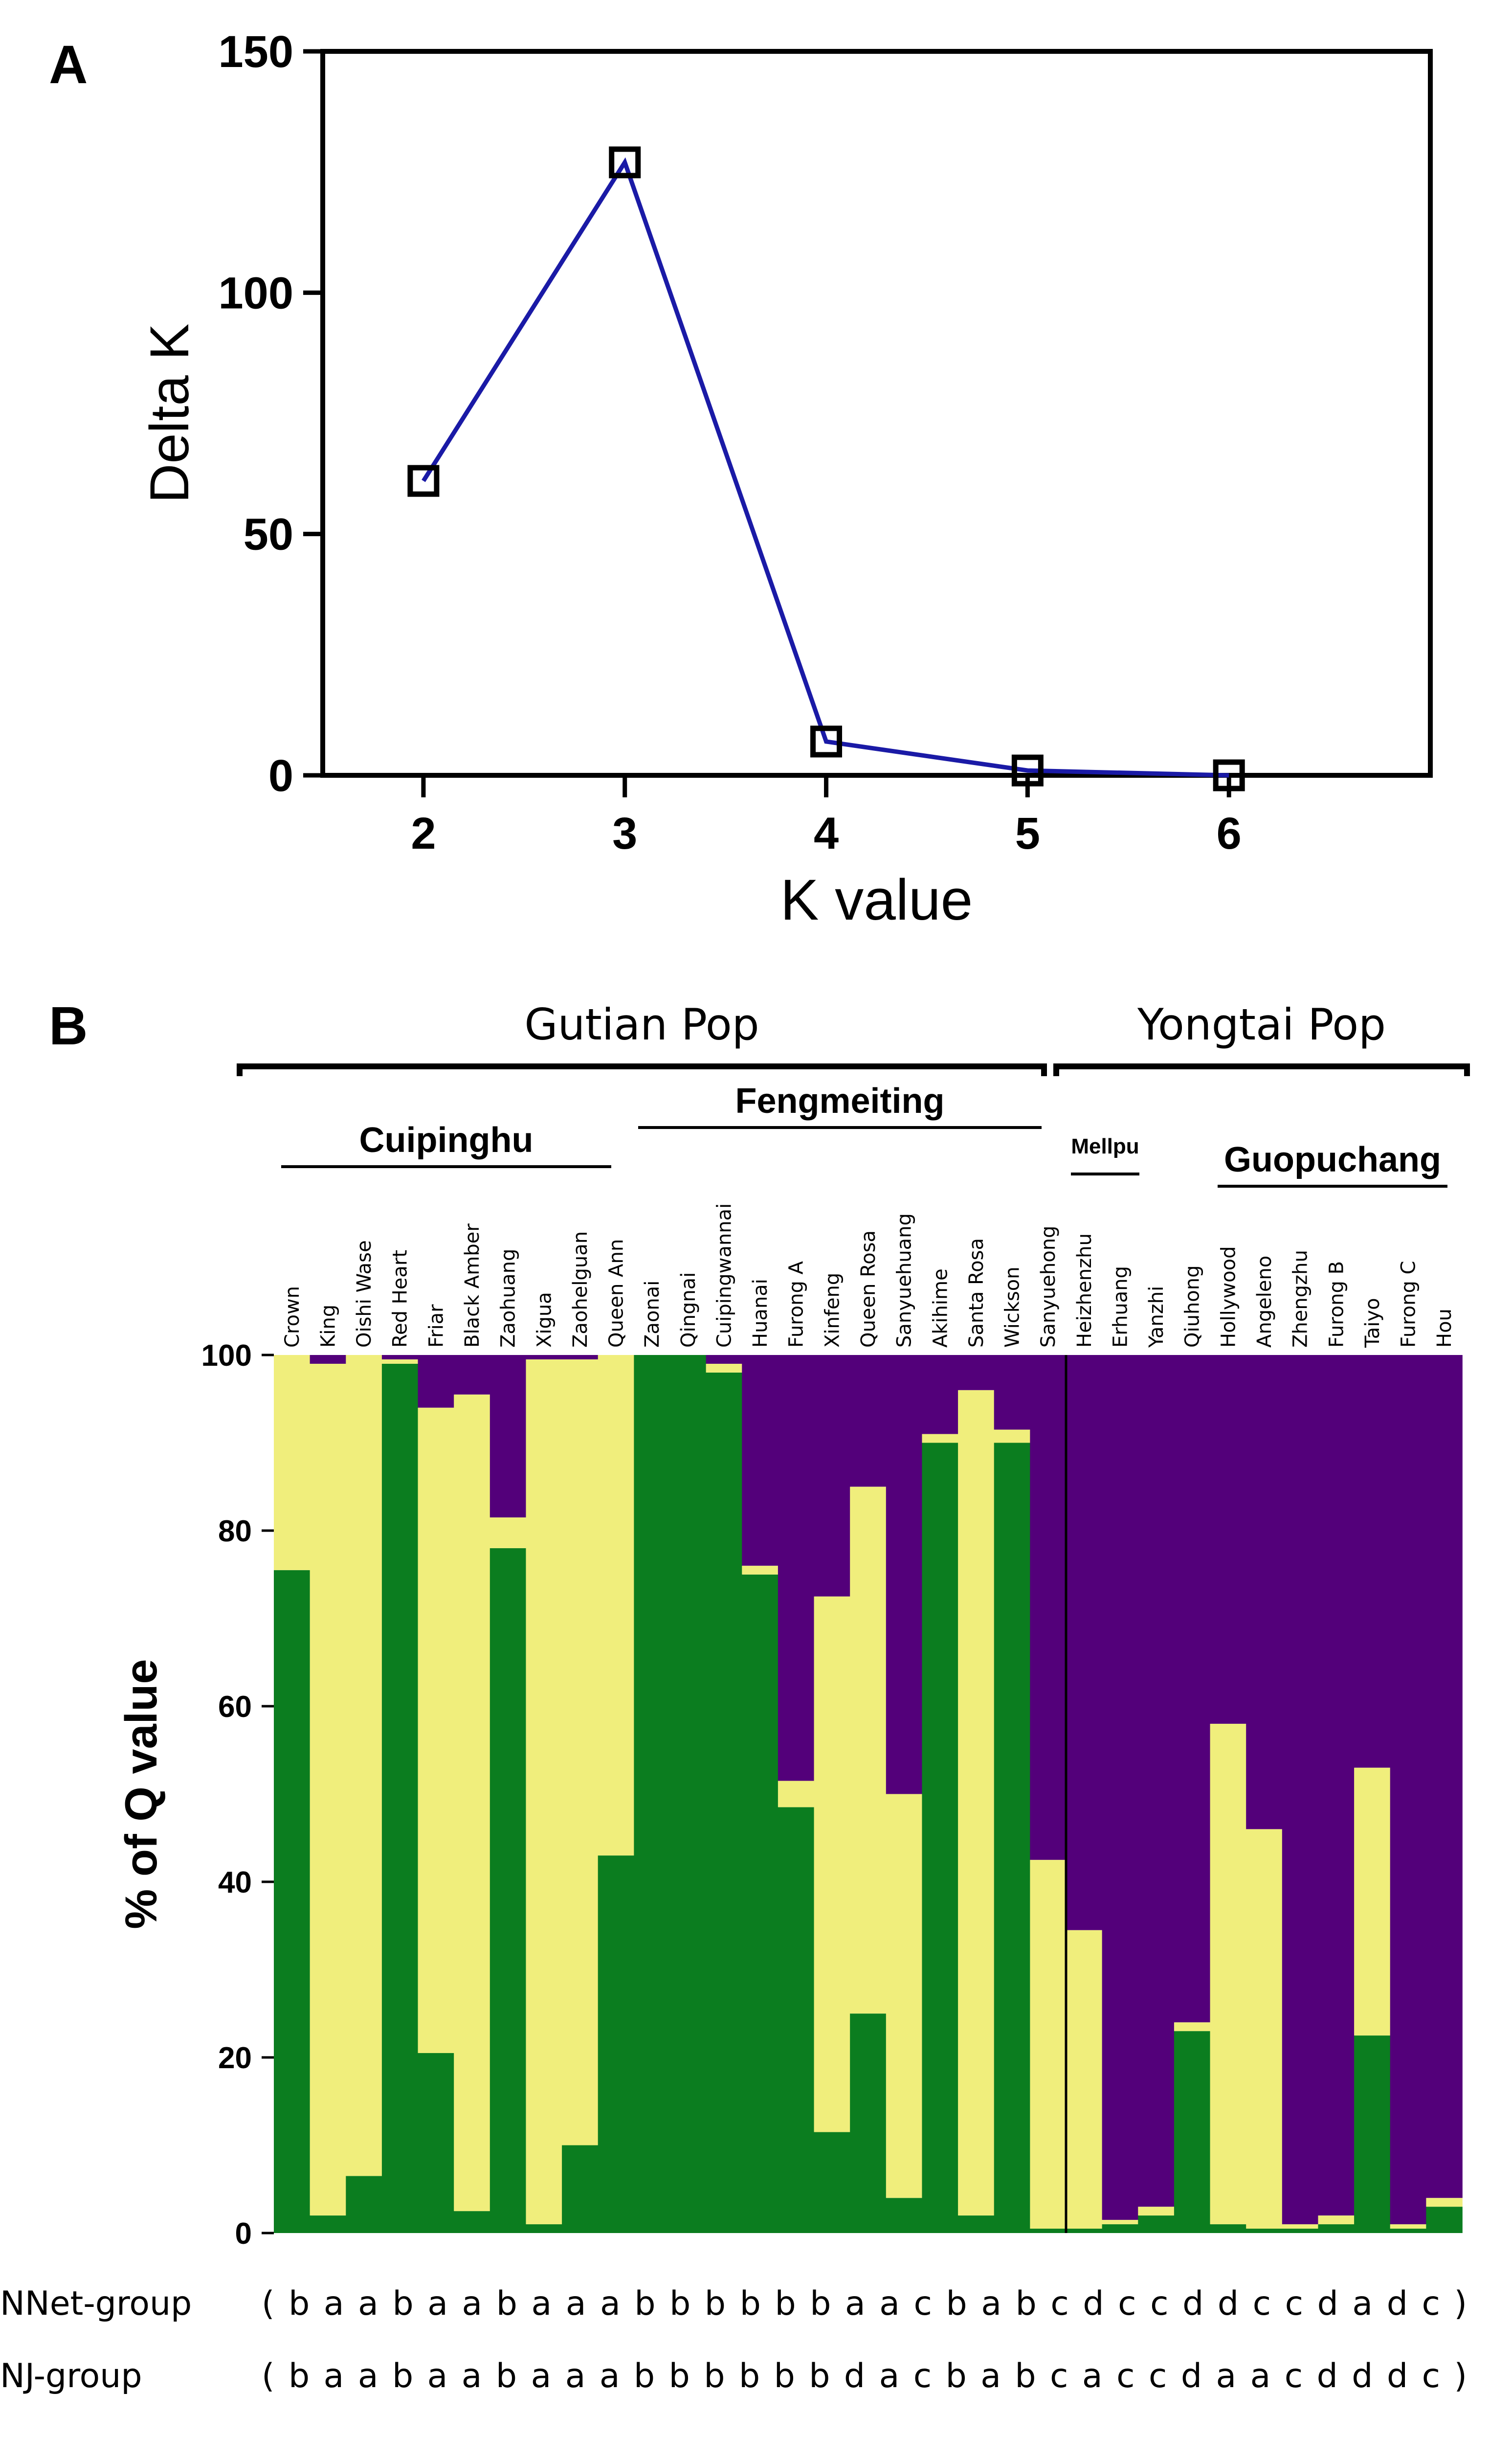 This screenshot has height=2438, width=1512. Describe the element at coordinates (941, 1308) in the screenshot. I see `sample-label-18: Akihime` at that location.